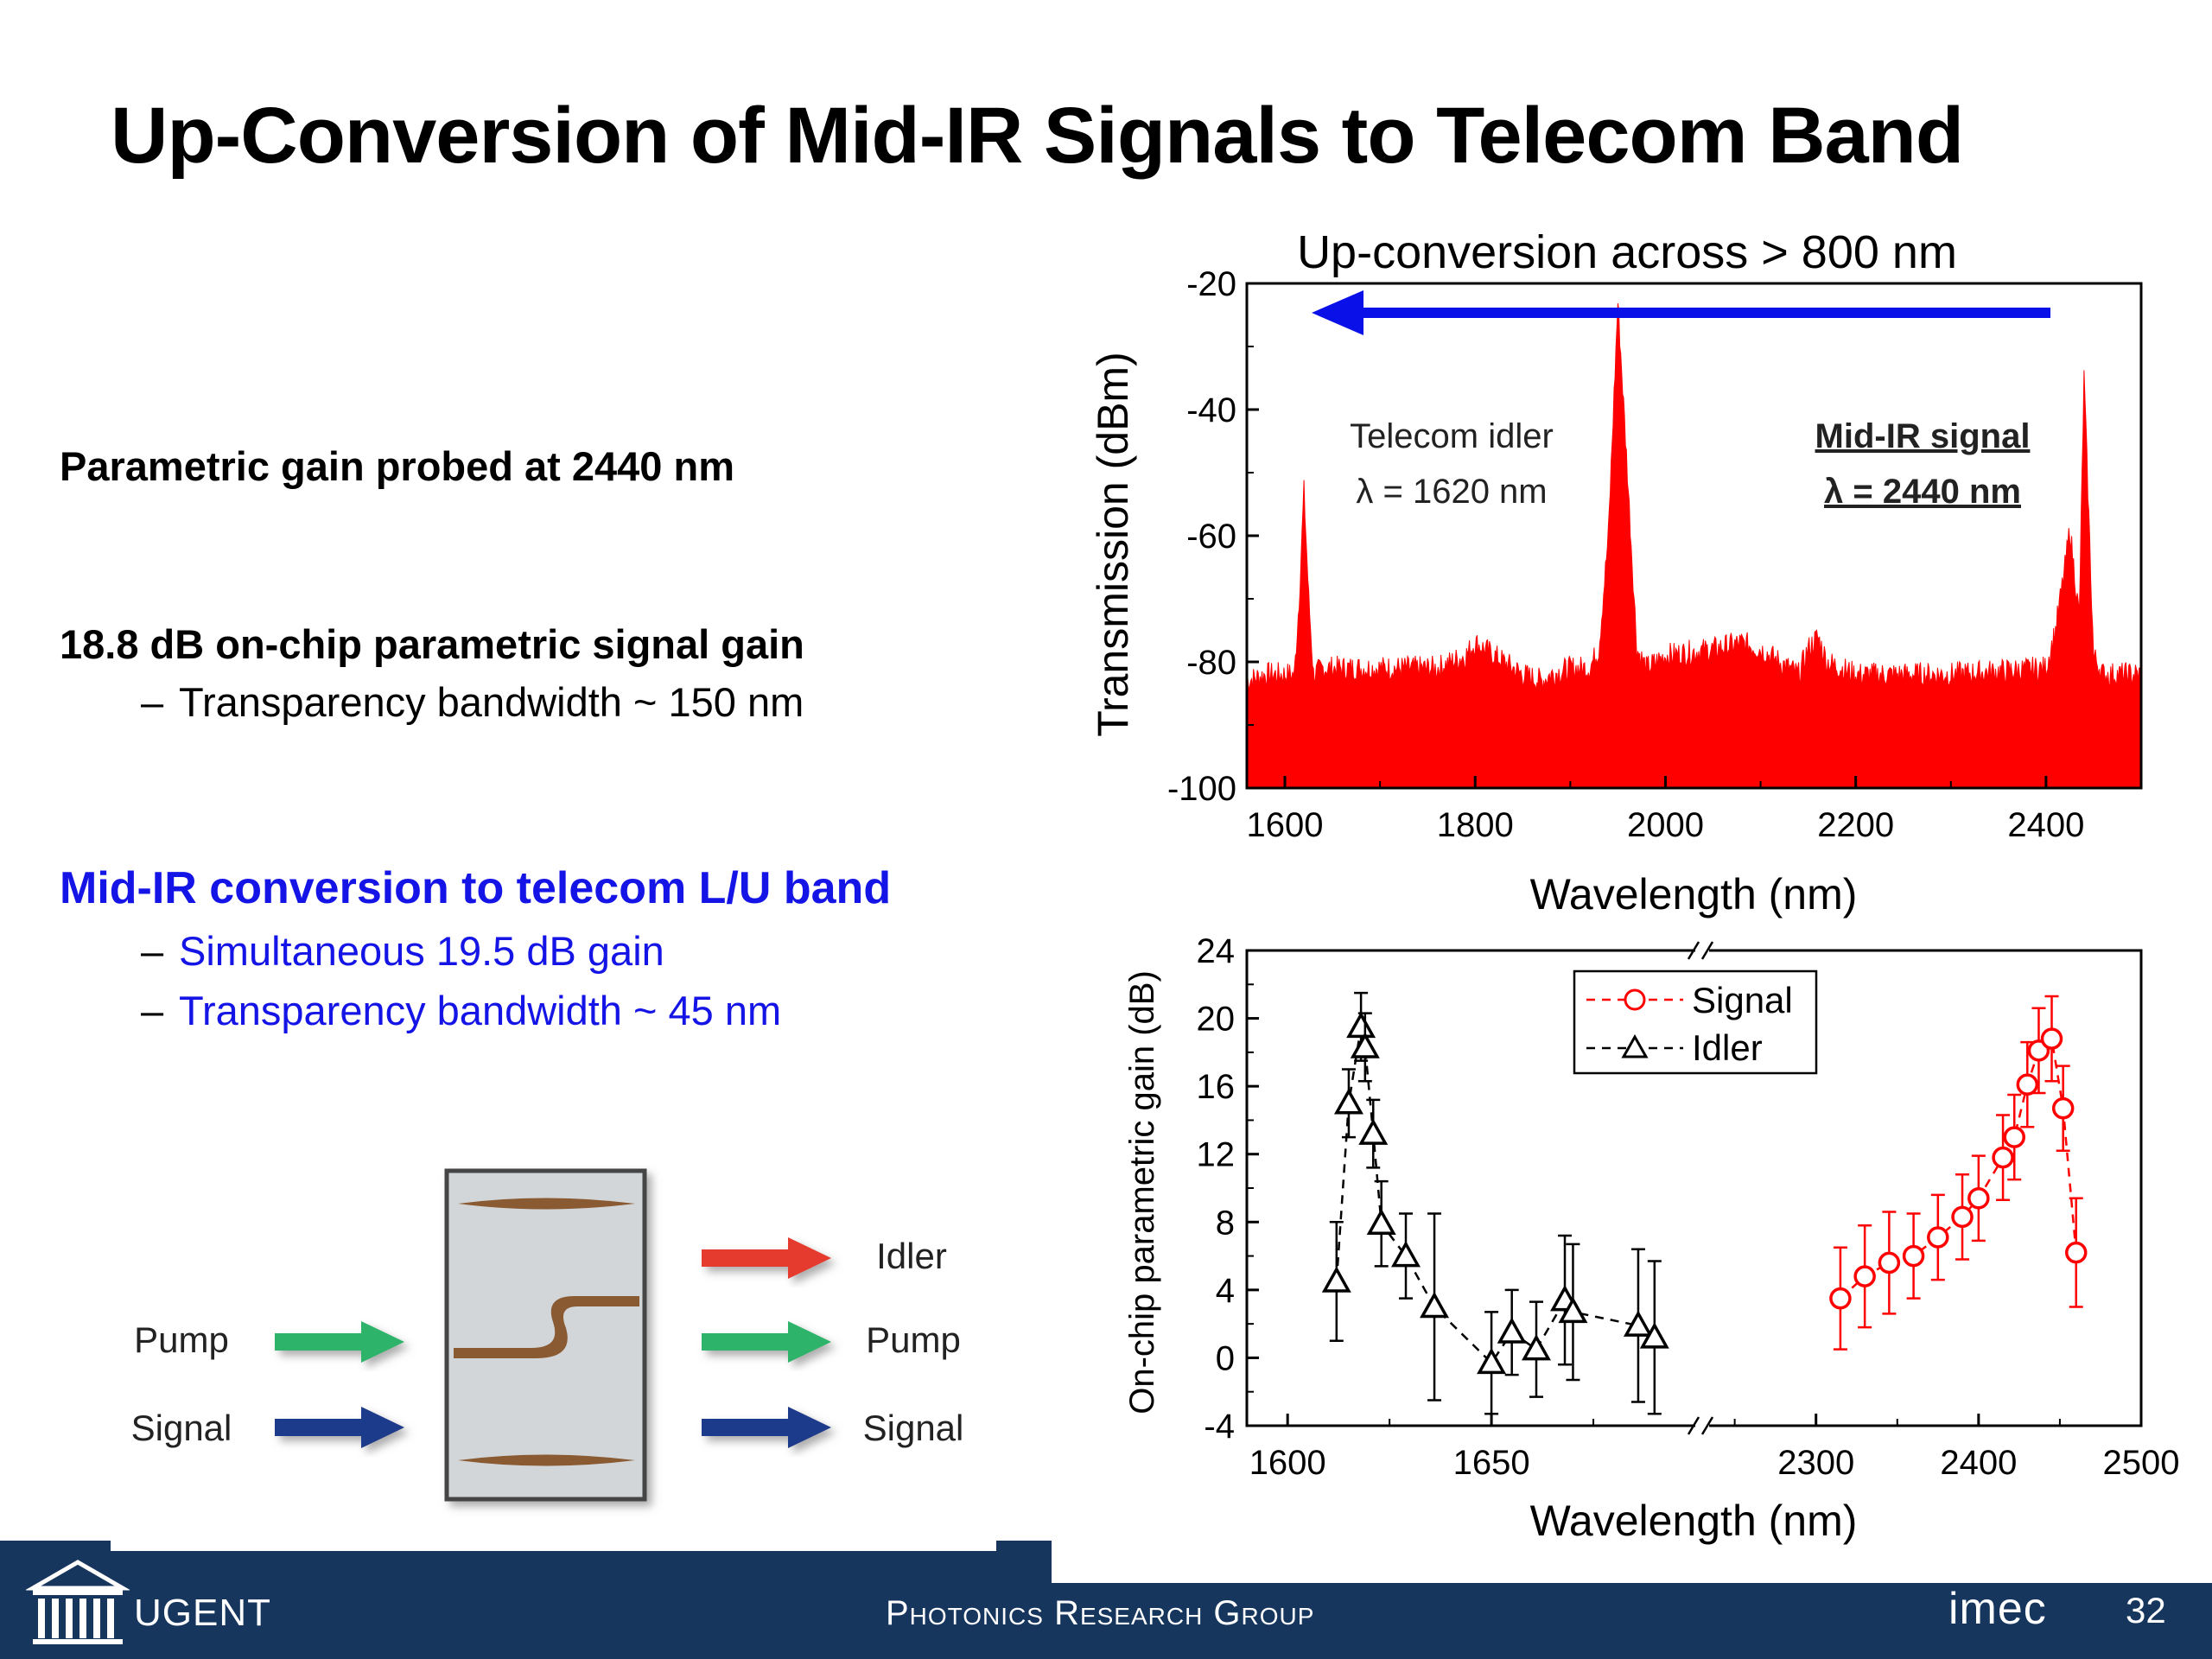  I want to click on chart-bottom-xlabel: Wavelength (nm), so click(1694, 1521).